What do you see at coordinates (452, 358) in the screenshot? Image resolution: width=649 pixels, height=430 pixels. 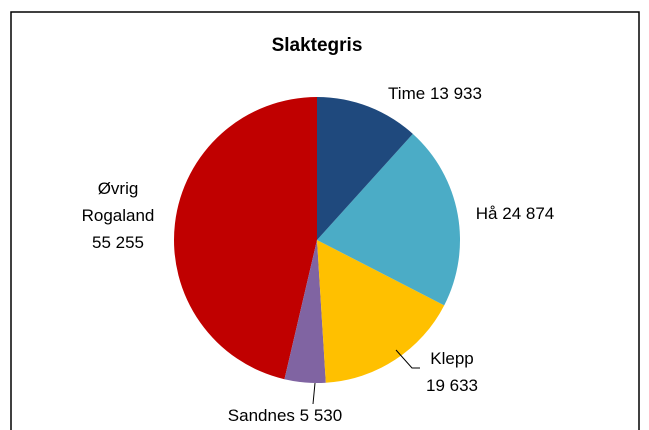 I see `label-name: Klepp` at bounding box center [452, 358].